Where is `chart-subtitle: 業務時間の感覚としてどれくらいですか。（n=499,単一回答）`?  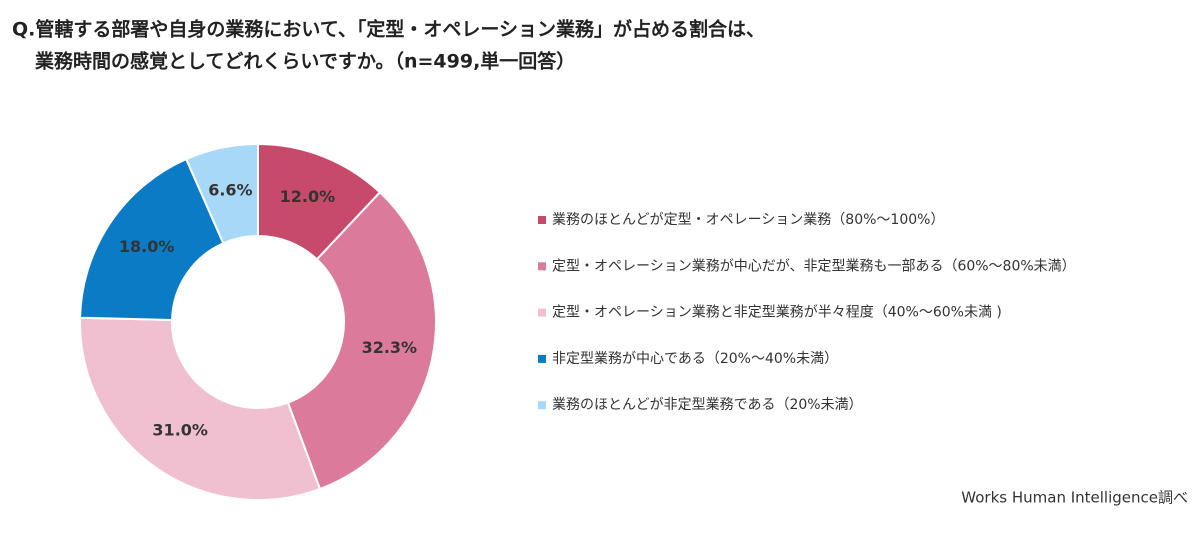
chart-subtitle: 業務時間の感覚としてどれくらいですか。（n=499,単一回答） is located at coordinates (304, 61).